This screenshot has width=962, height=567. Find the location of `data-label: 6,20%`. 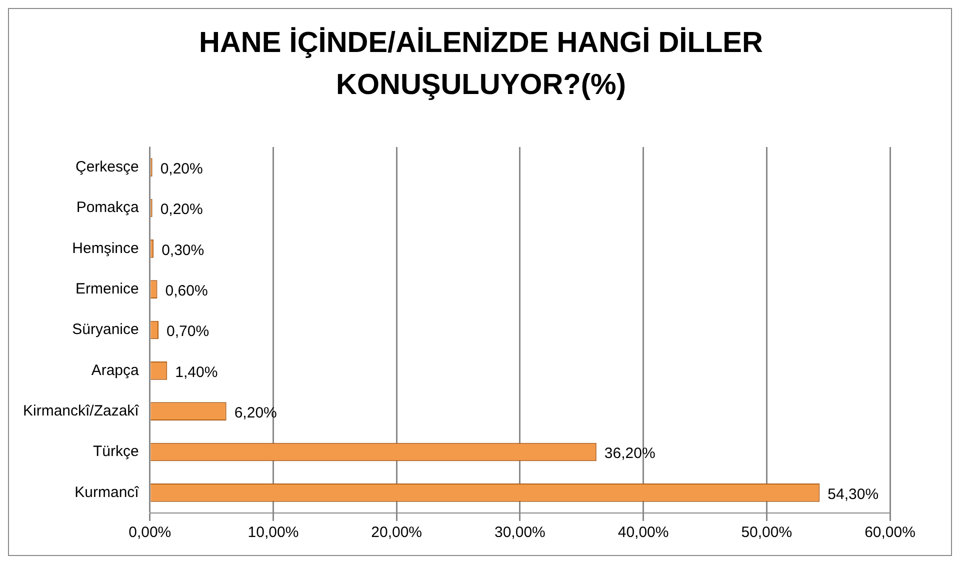

data-label: 6,20% is located at coordinates (255, 413).